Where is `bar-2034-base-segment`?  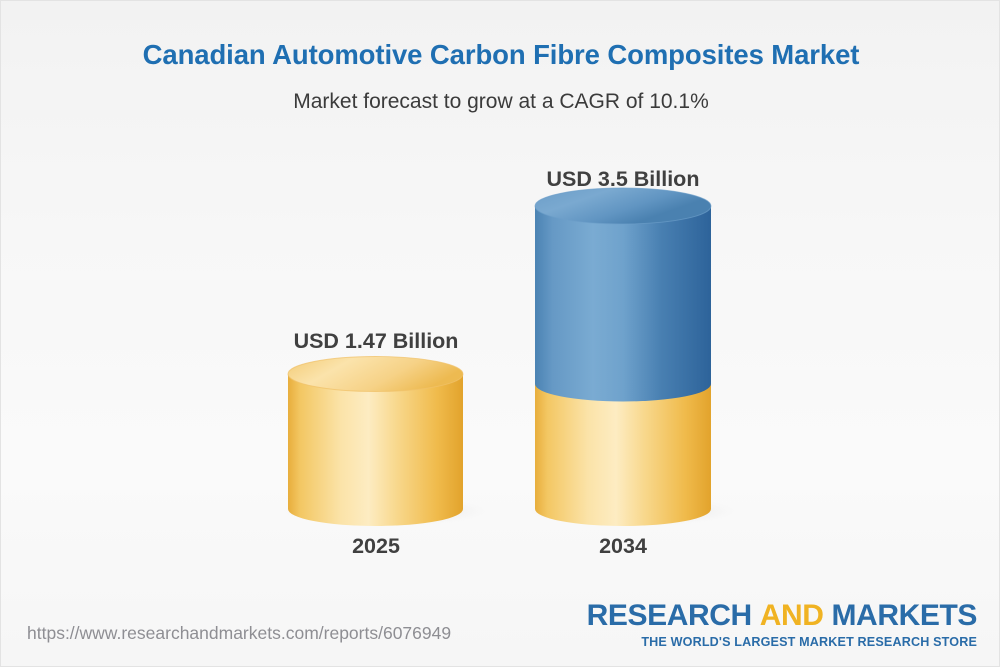 bar-2034-base-segment is located at coordinates (623, 455).